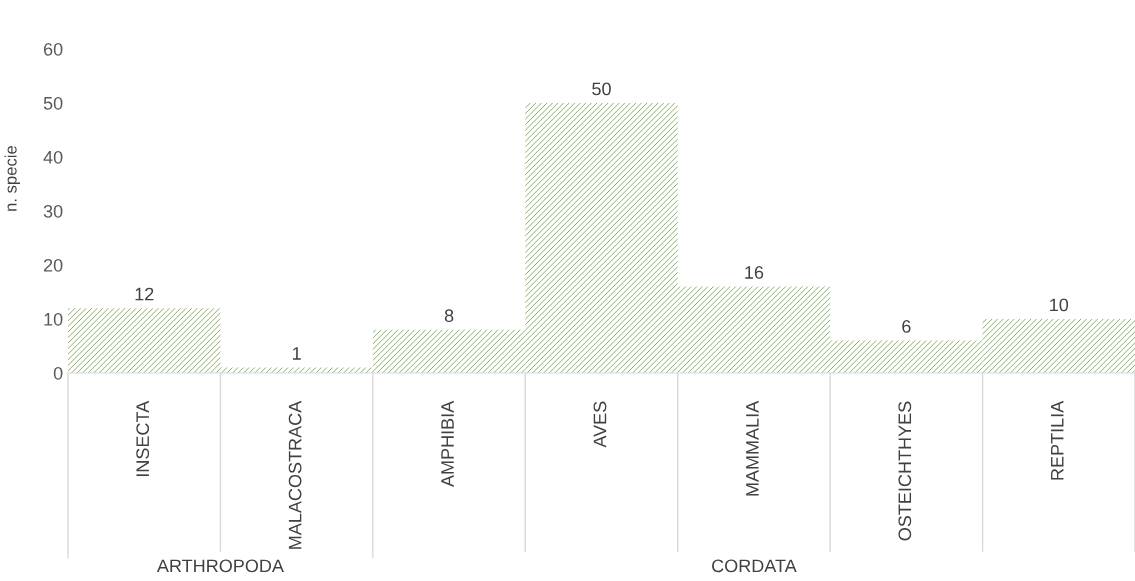  I want to click on x-tick-label: MAMMALIA, so click(752, 448).